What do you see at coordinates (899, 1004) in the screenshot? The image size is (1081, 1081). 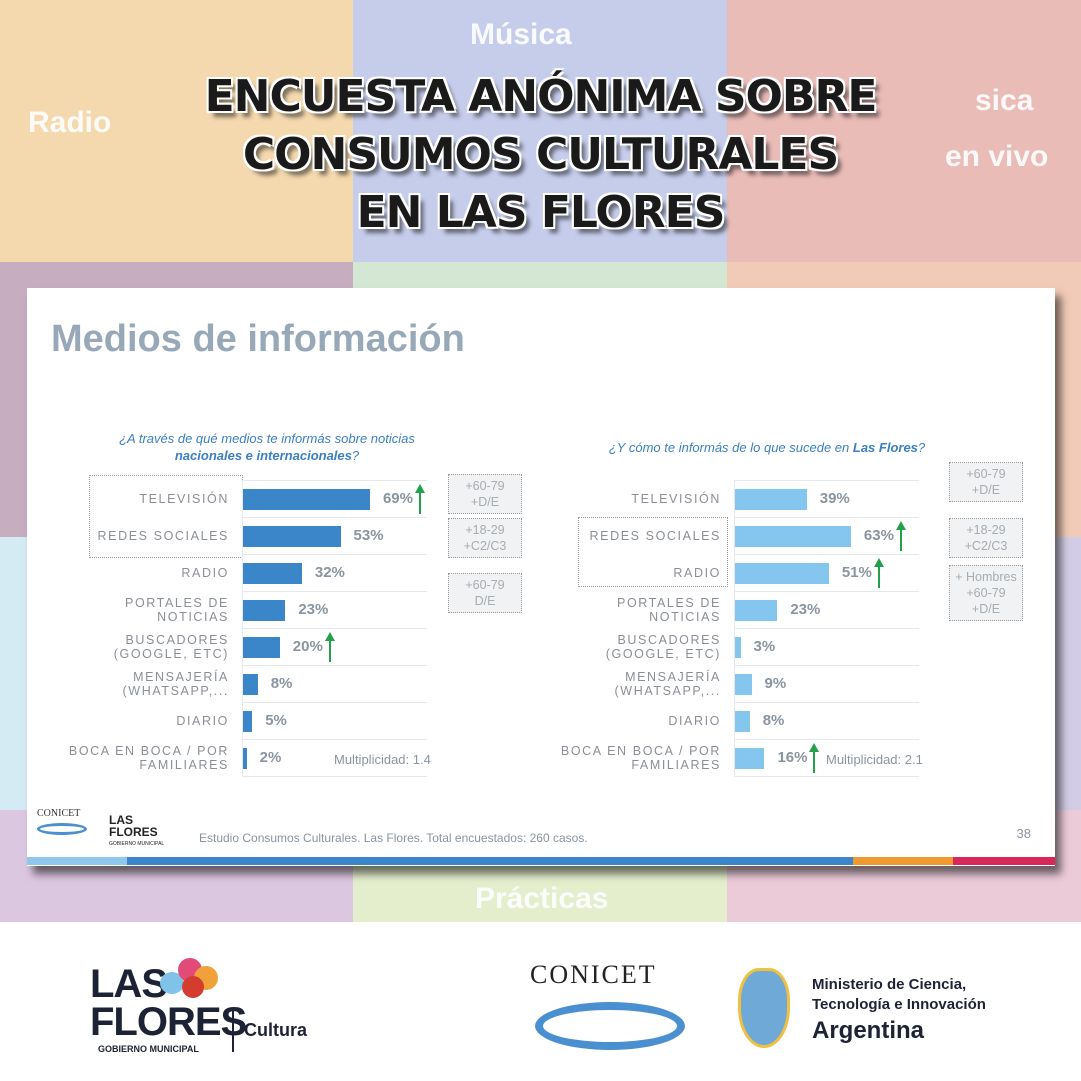 I see `ministry-line: Tecnología e Innovación` at bounding box center [899, 1004].